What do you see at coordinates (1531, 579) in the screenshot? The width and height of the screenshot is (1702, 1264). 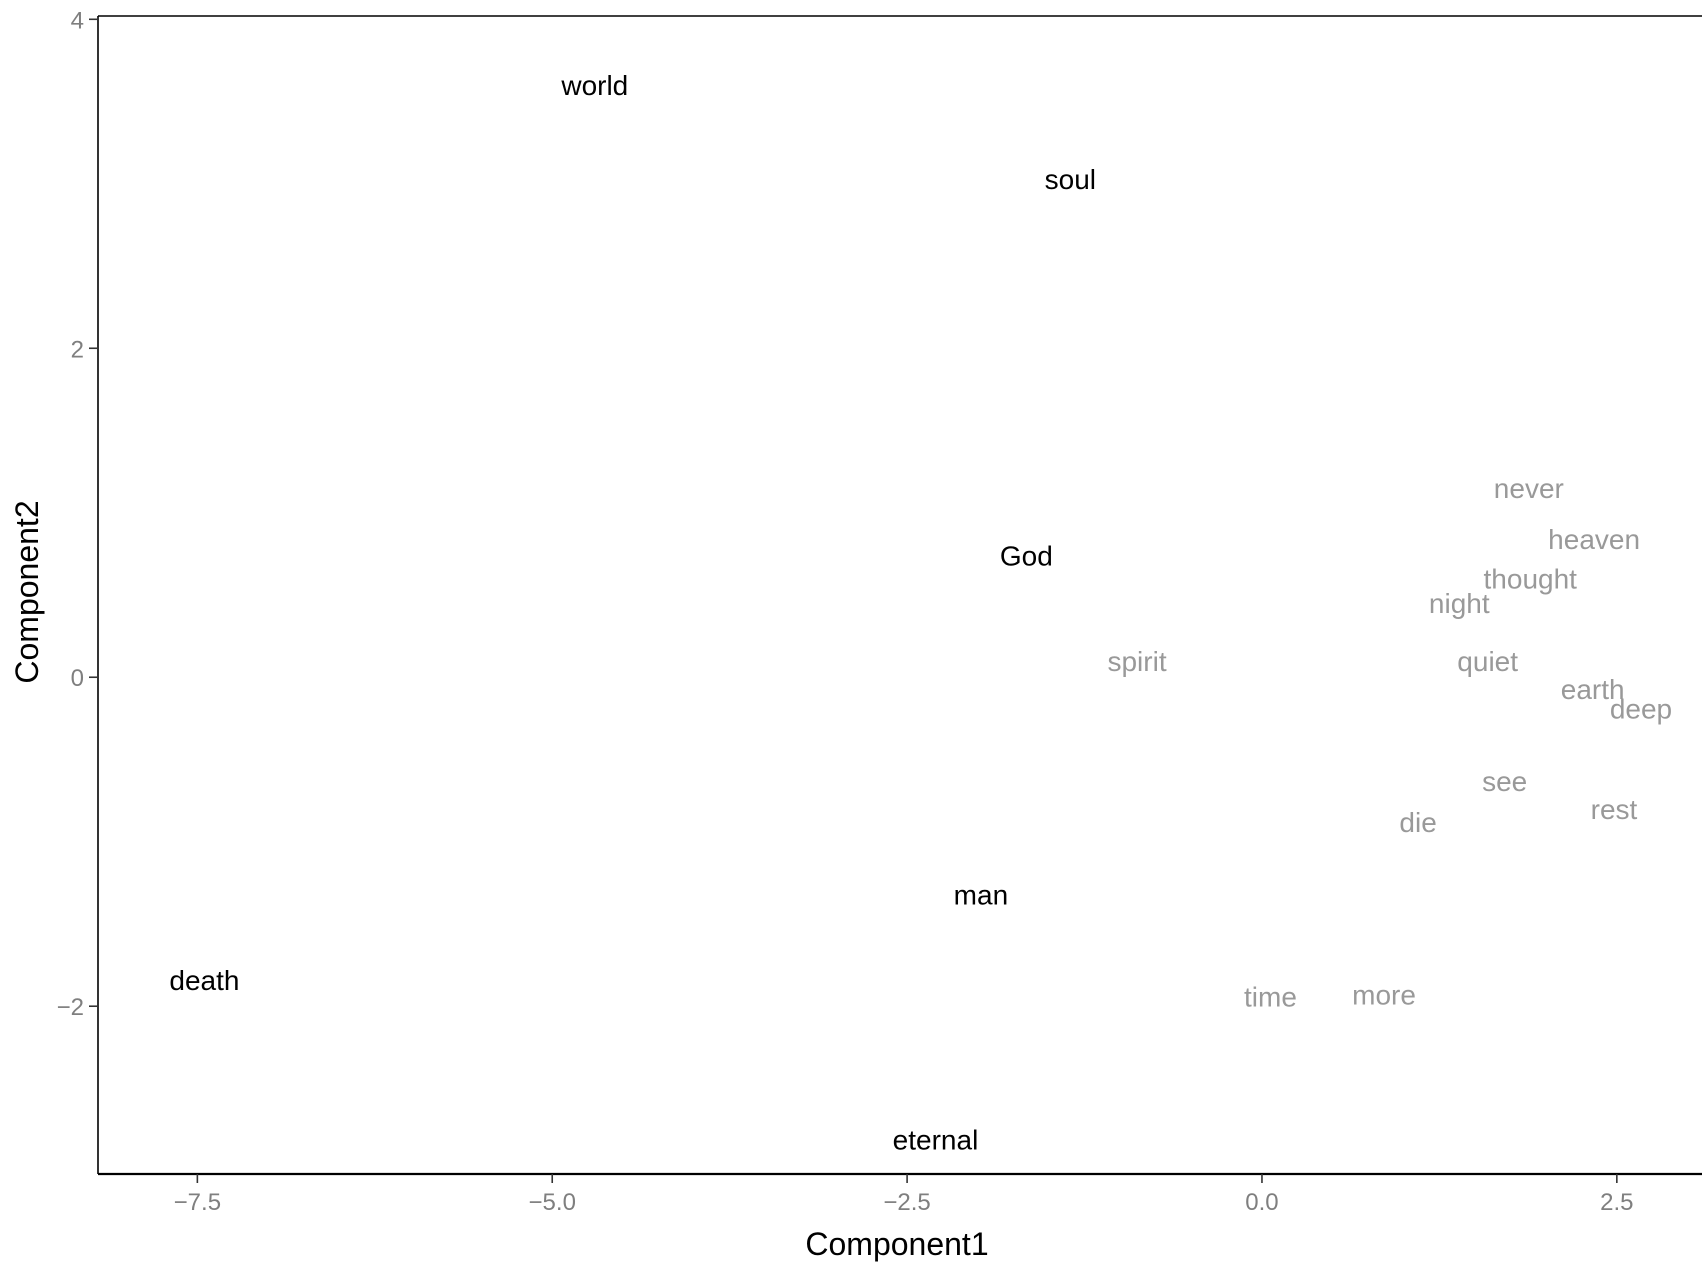 I see `point-label-thought: thought` at bounding box center [1531, 579].